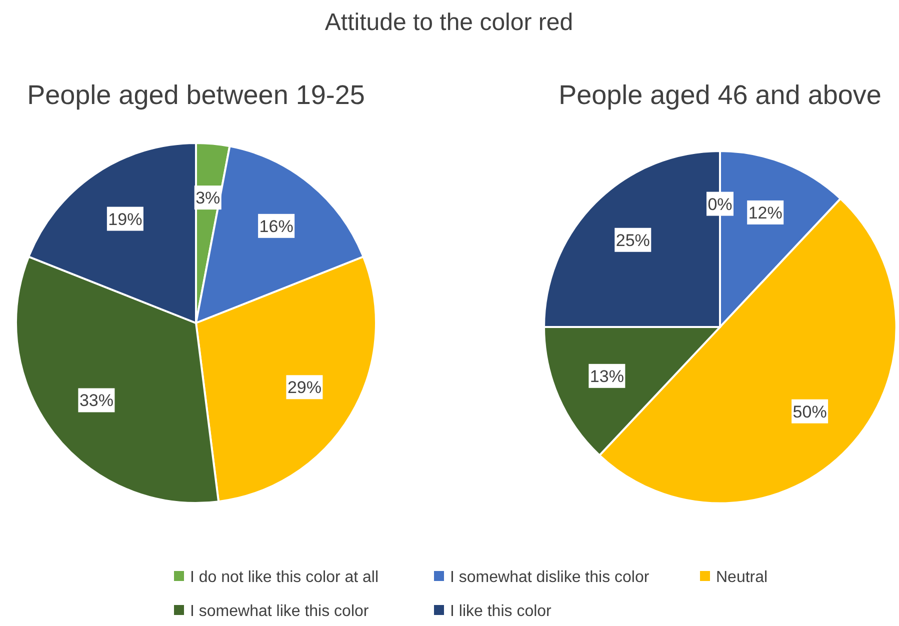 The width and height of the screenshot is (899, 626). What do you see at coordinates (809, 412) in the screenshot?
I see `data-label: 50%` at bounding box center [809, 412].